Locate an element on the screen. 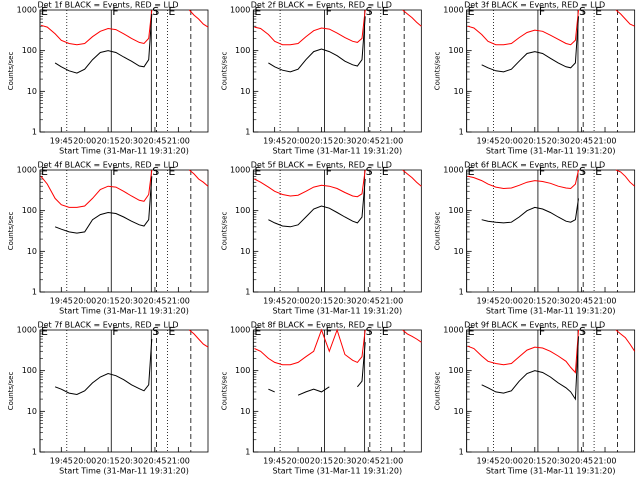 The width and height of the screenshot is (640, 480). chart-title: Det 2f BLACK = Events, RED = LLD is located at coordinates (321, 5).